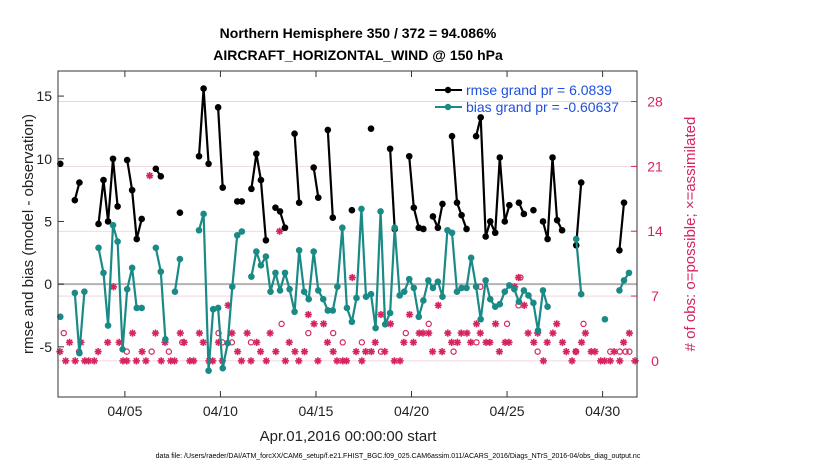 The image size is (830, 470). I want to click on y2-tick-label: 28, so click(655, 102).